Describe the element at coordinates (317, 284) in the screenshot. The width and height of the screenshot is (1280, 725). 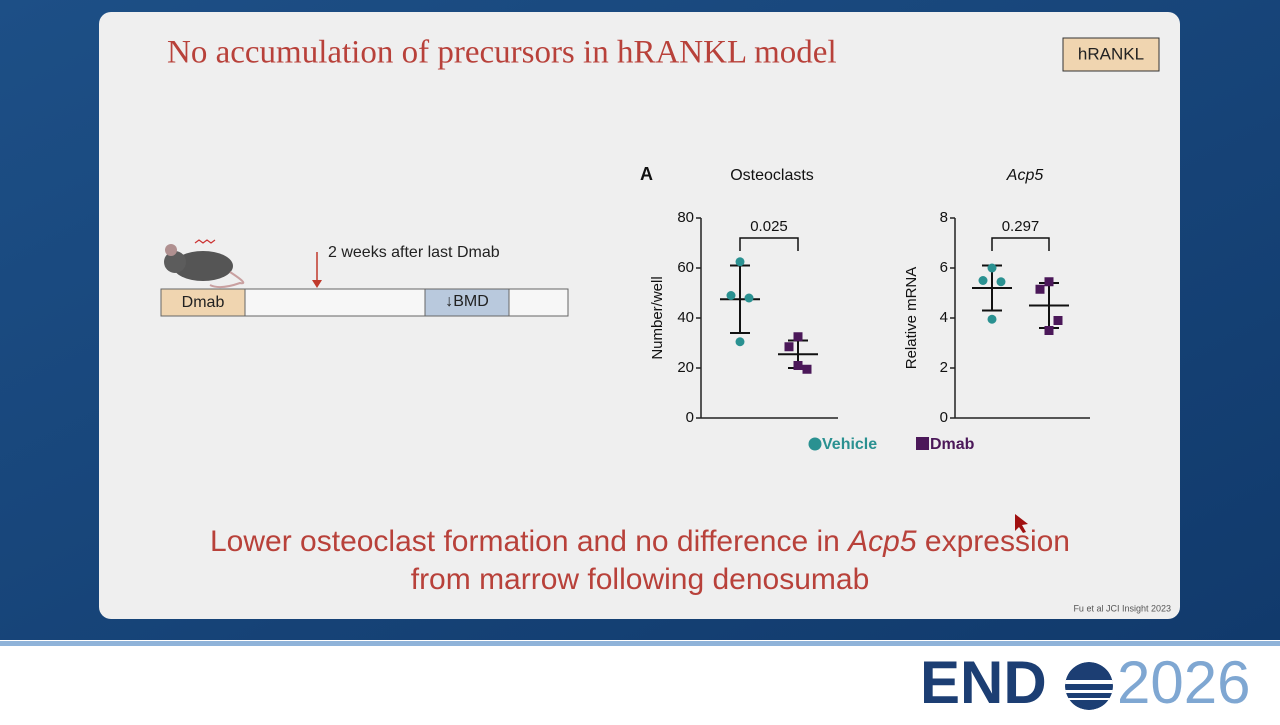
I see `arrow-head` at that location.